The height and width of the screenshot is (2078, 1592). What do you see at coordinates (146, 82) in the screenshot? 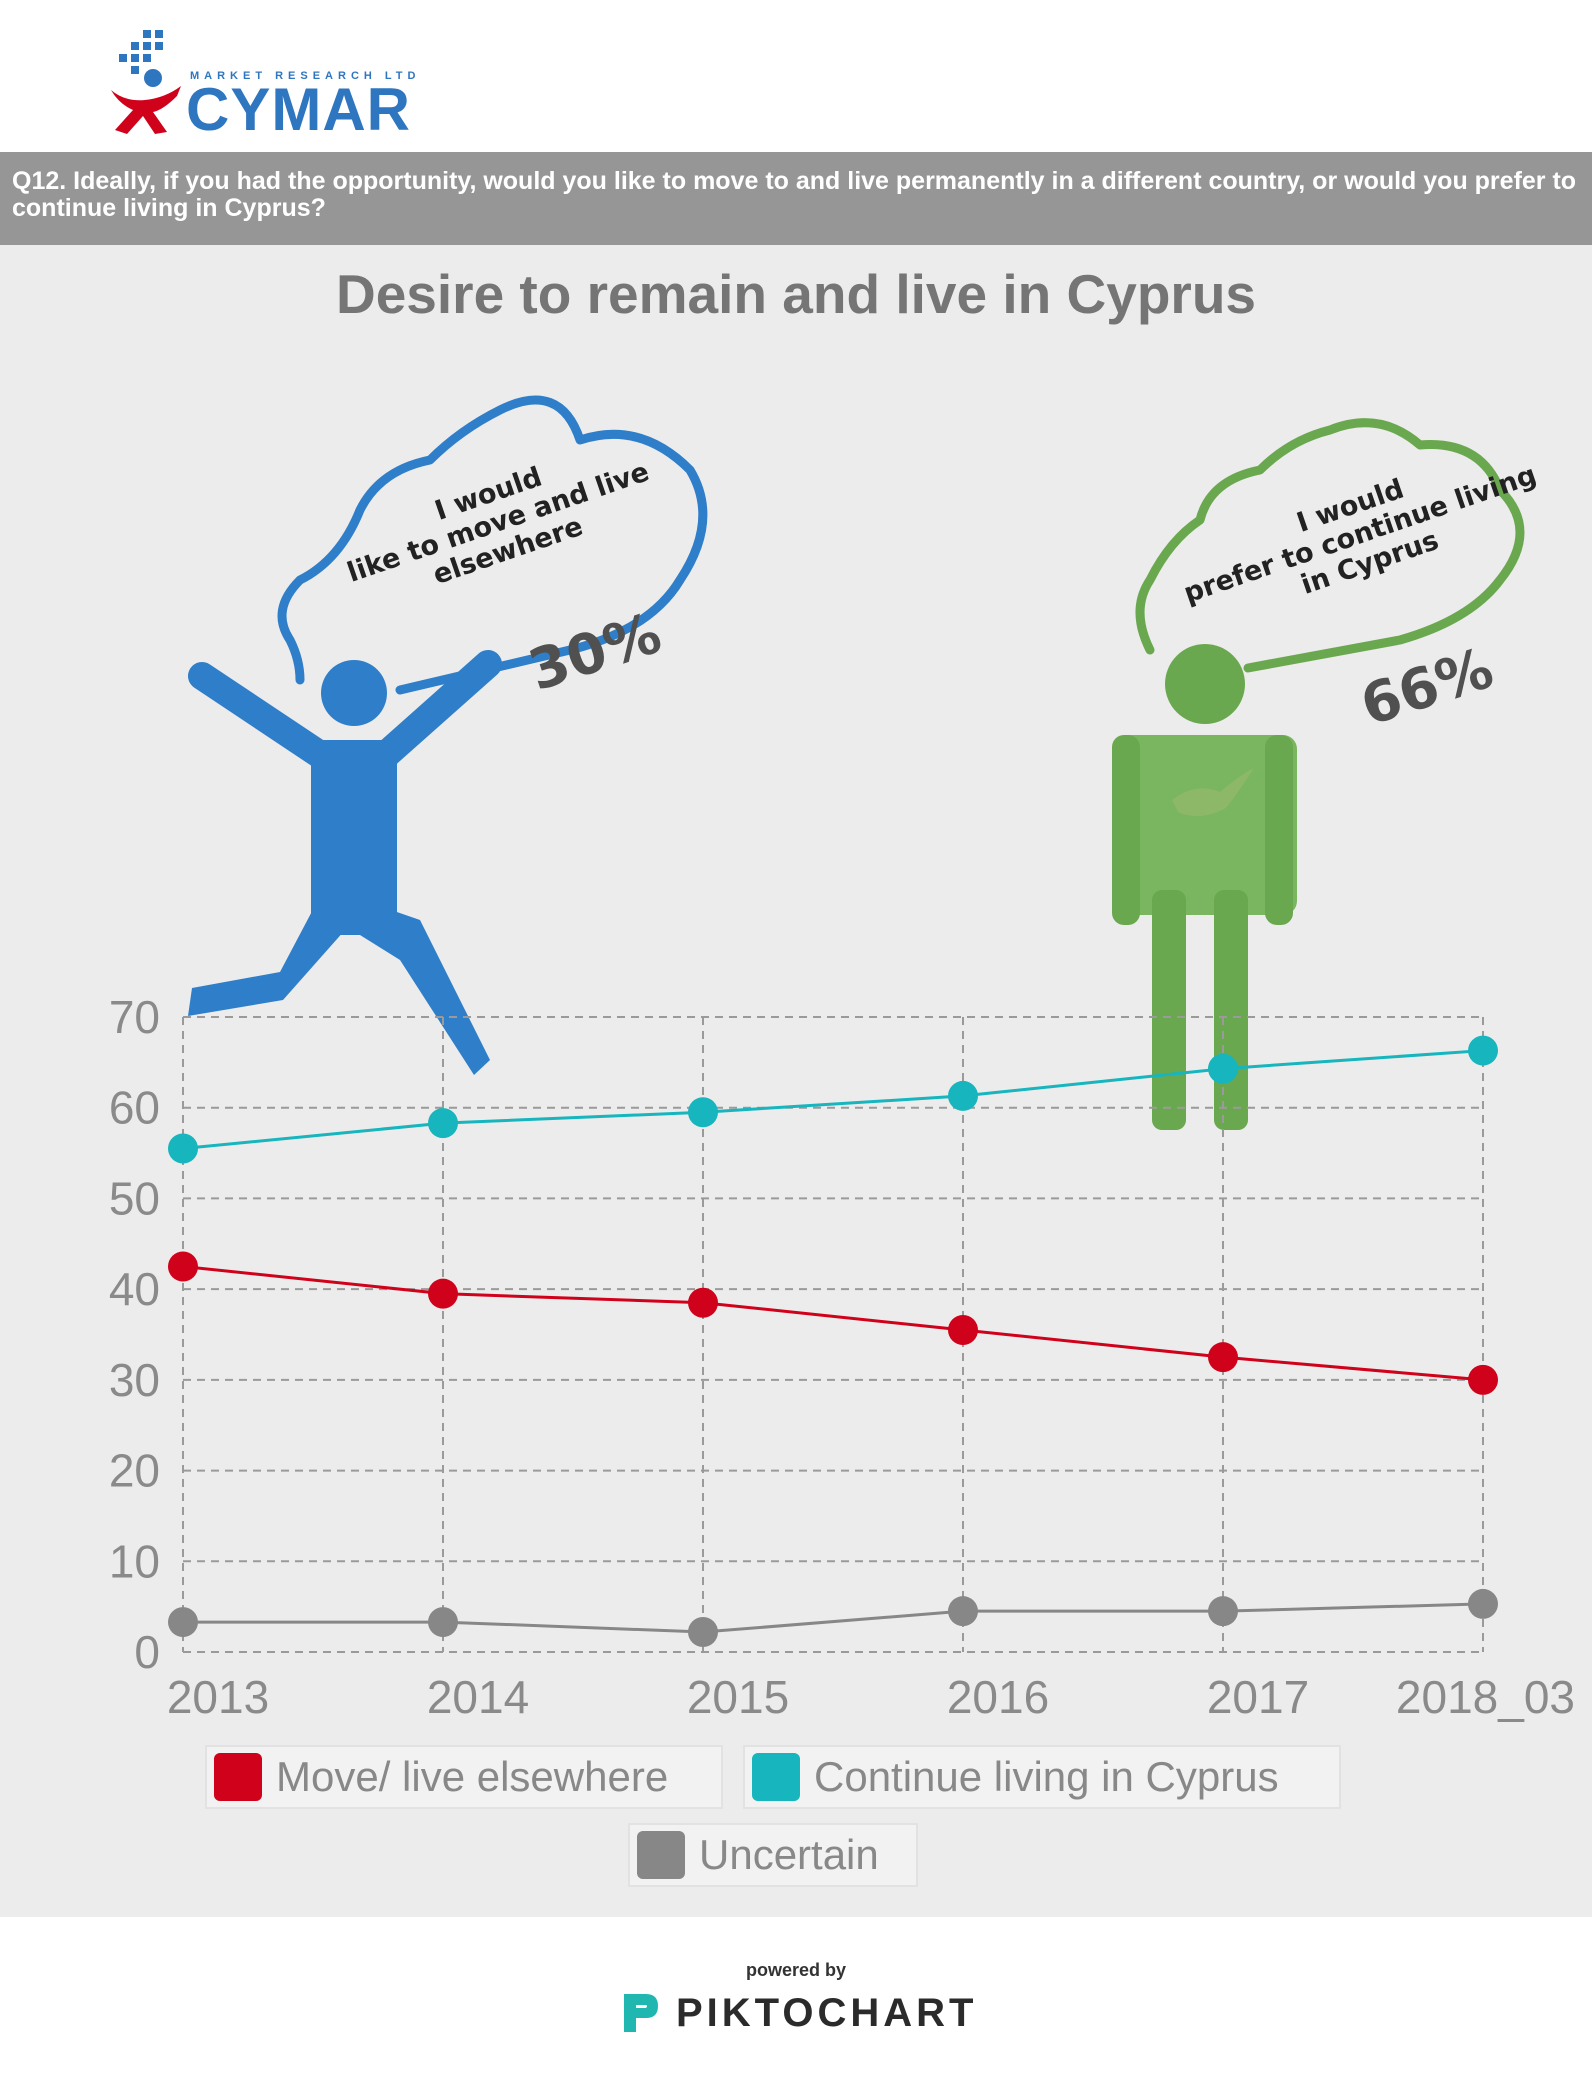
I see `cymar-logo-icon` at bounding box center [146, 82].